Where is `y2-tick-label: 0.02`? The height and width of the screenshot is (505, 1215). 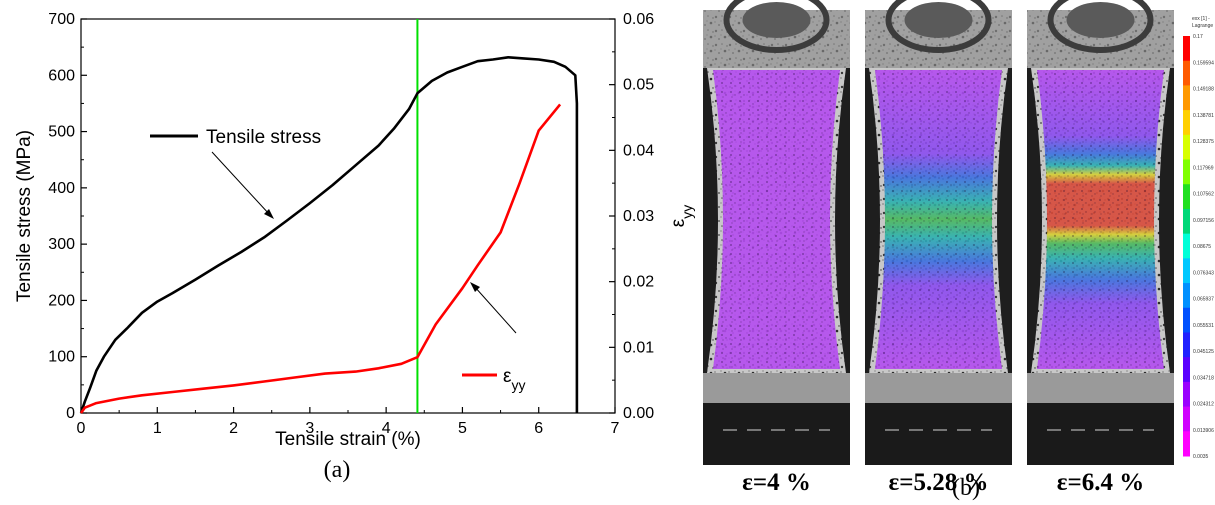
y2-tick-label: 0.02 is located at coordinates (638, 282).